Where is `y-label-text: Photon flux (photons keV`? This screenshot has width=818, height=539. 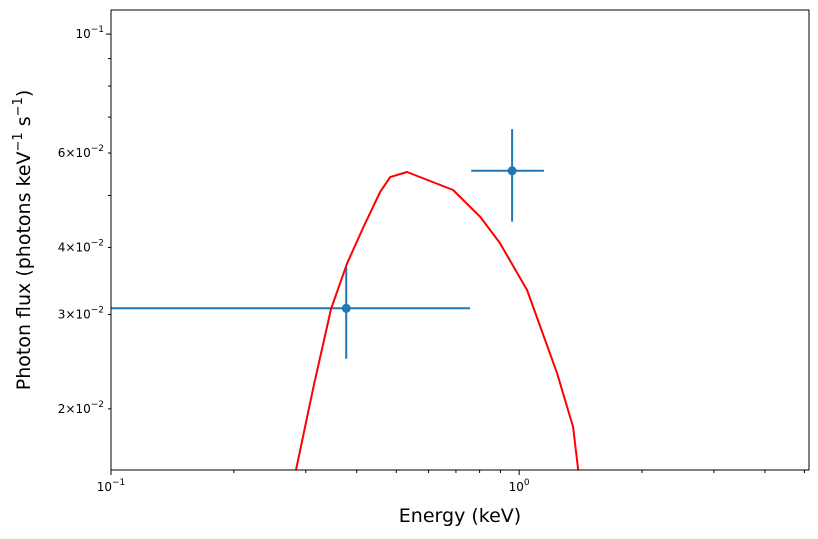 y-label-text: Photon flux (photons keV is located at coordinates (24, 270).